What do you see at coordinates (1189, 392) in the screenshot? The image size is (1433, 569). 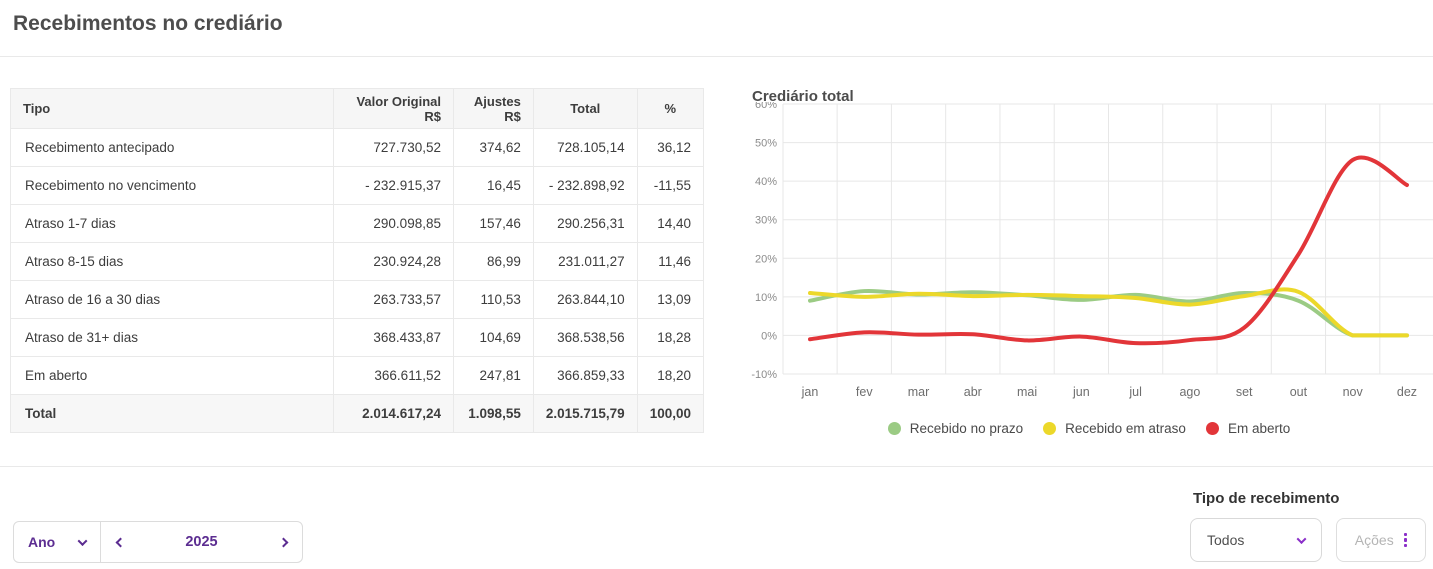 I see `svg-text: ago` at bounding box center [1189, 392].